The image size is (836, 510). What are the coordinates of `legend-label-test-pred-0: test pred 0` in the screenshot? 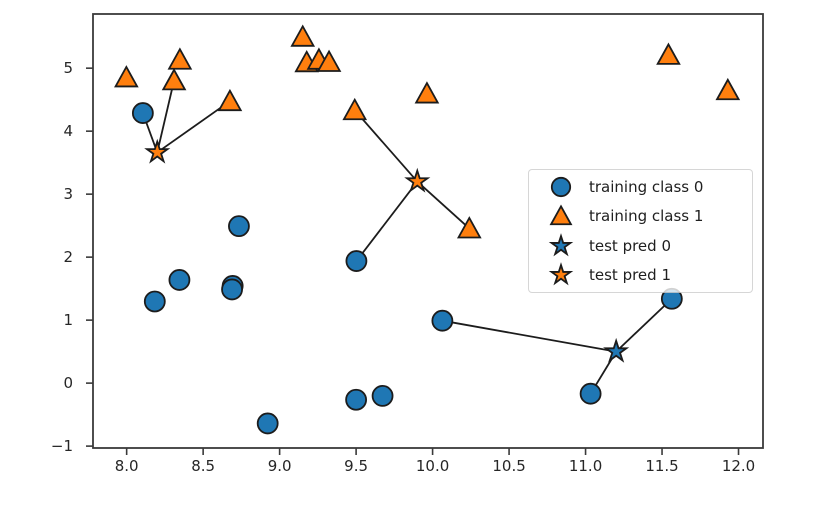 It's located at (630, 245).